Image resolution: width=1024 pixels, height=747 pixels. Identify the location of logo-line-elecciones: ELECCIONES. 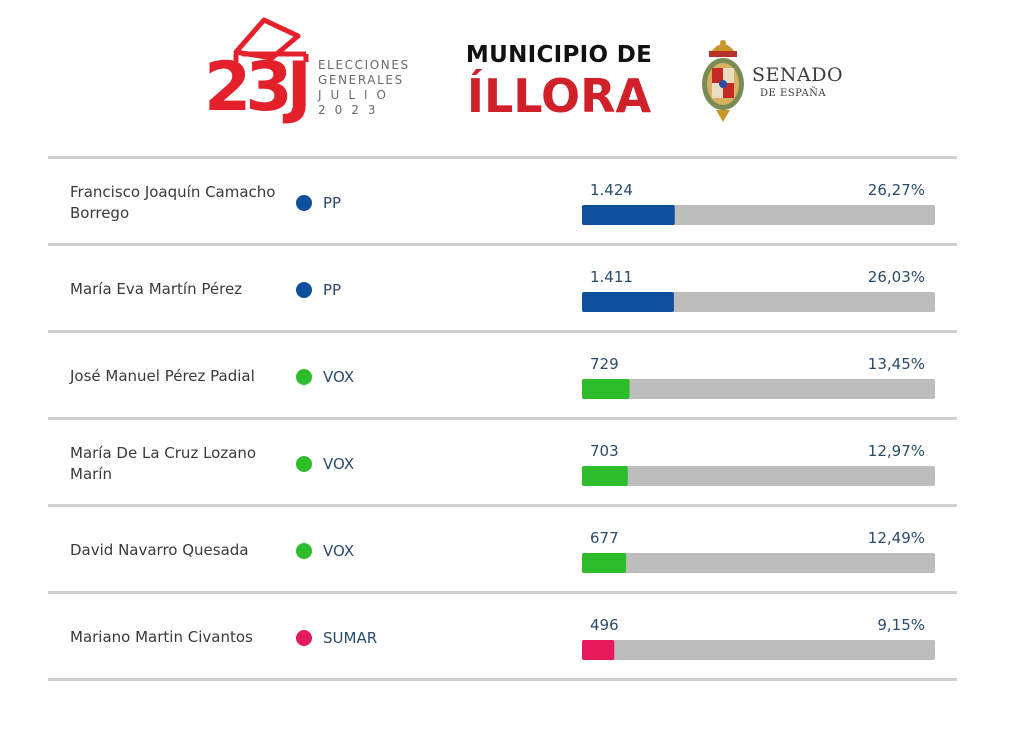
(364, 65).